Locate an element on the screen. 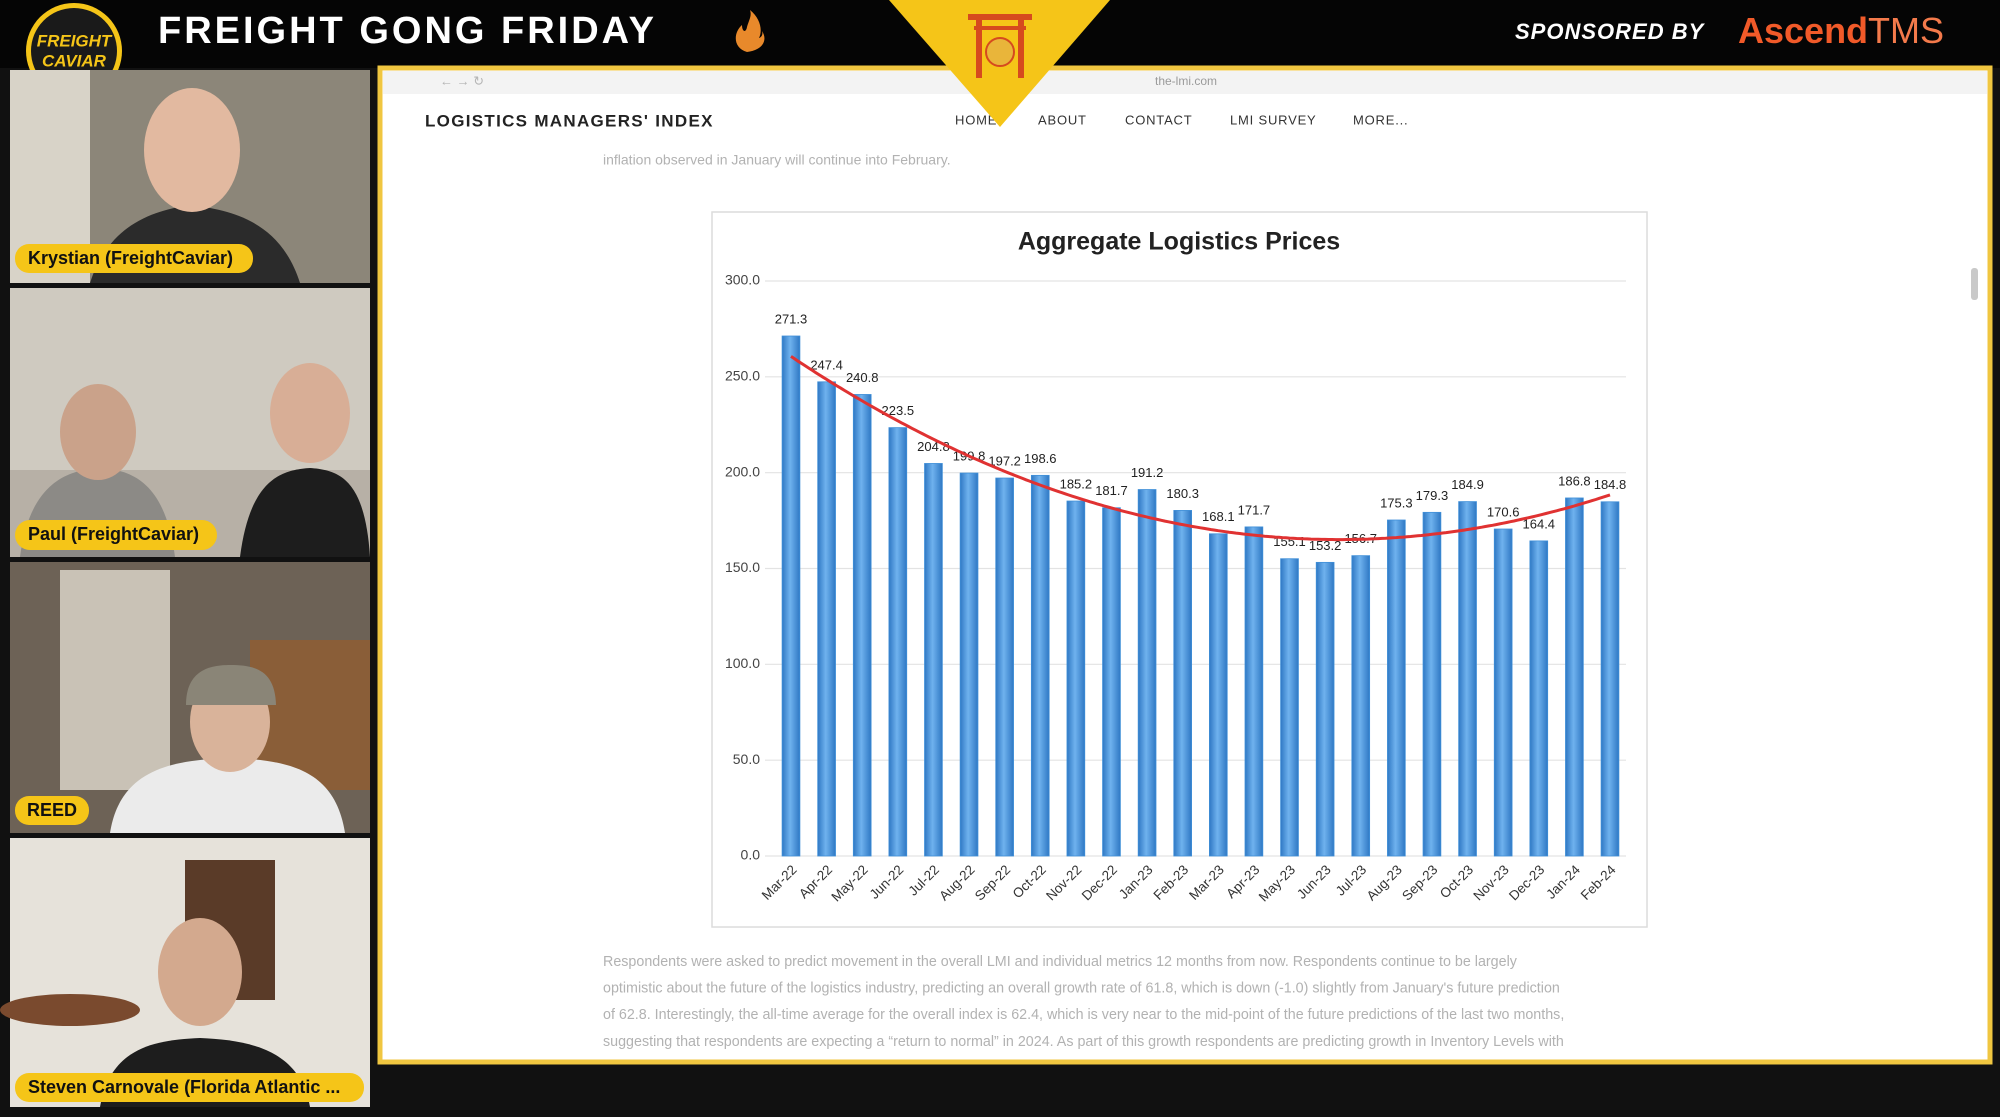 The image size is (2000, 1117). participant-name: Krystian (FreightCaviar) is located at coordinates (130, 258).